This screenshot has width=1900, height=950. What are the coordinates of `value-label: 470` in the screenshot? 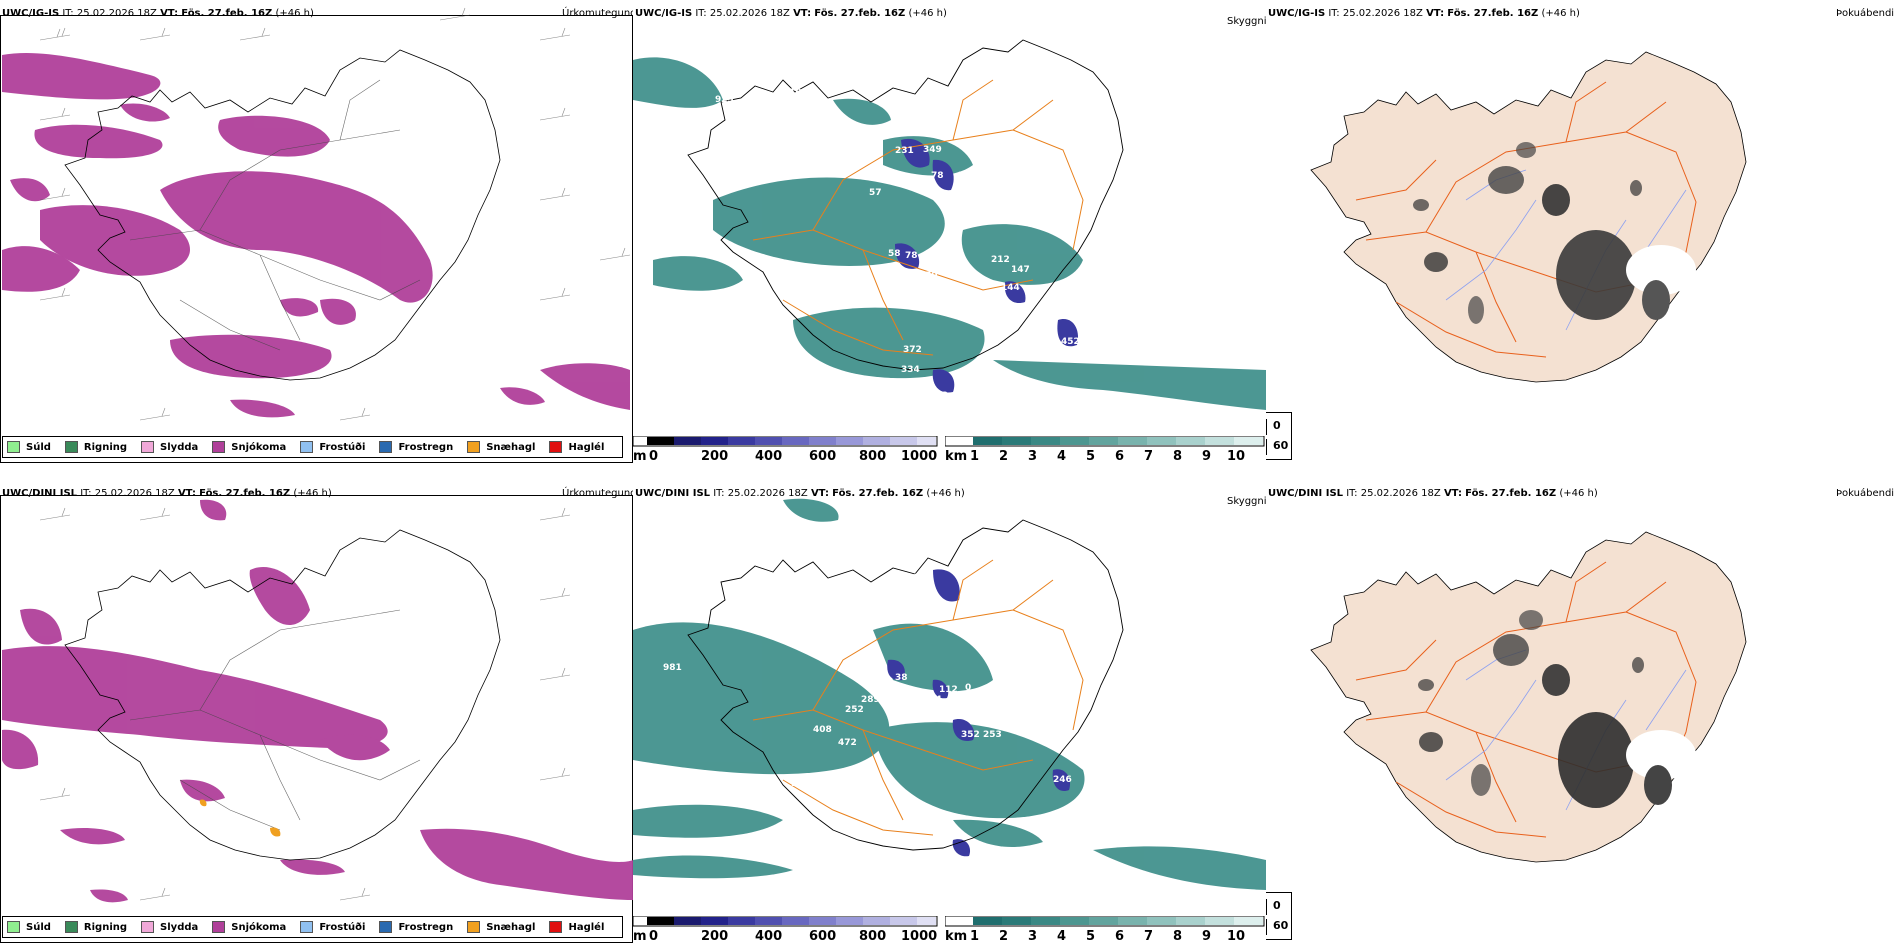 It's located at (922, 826).